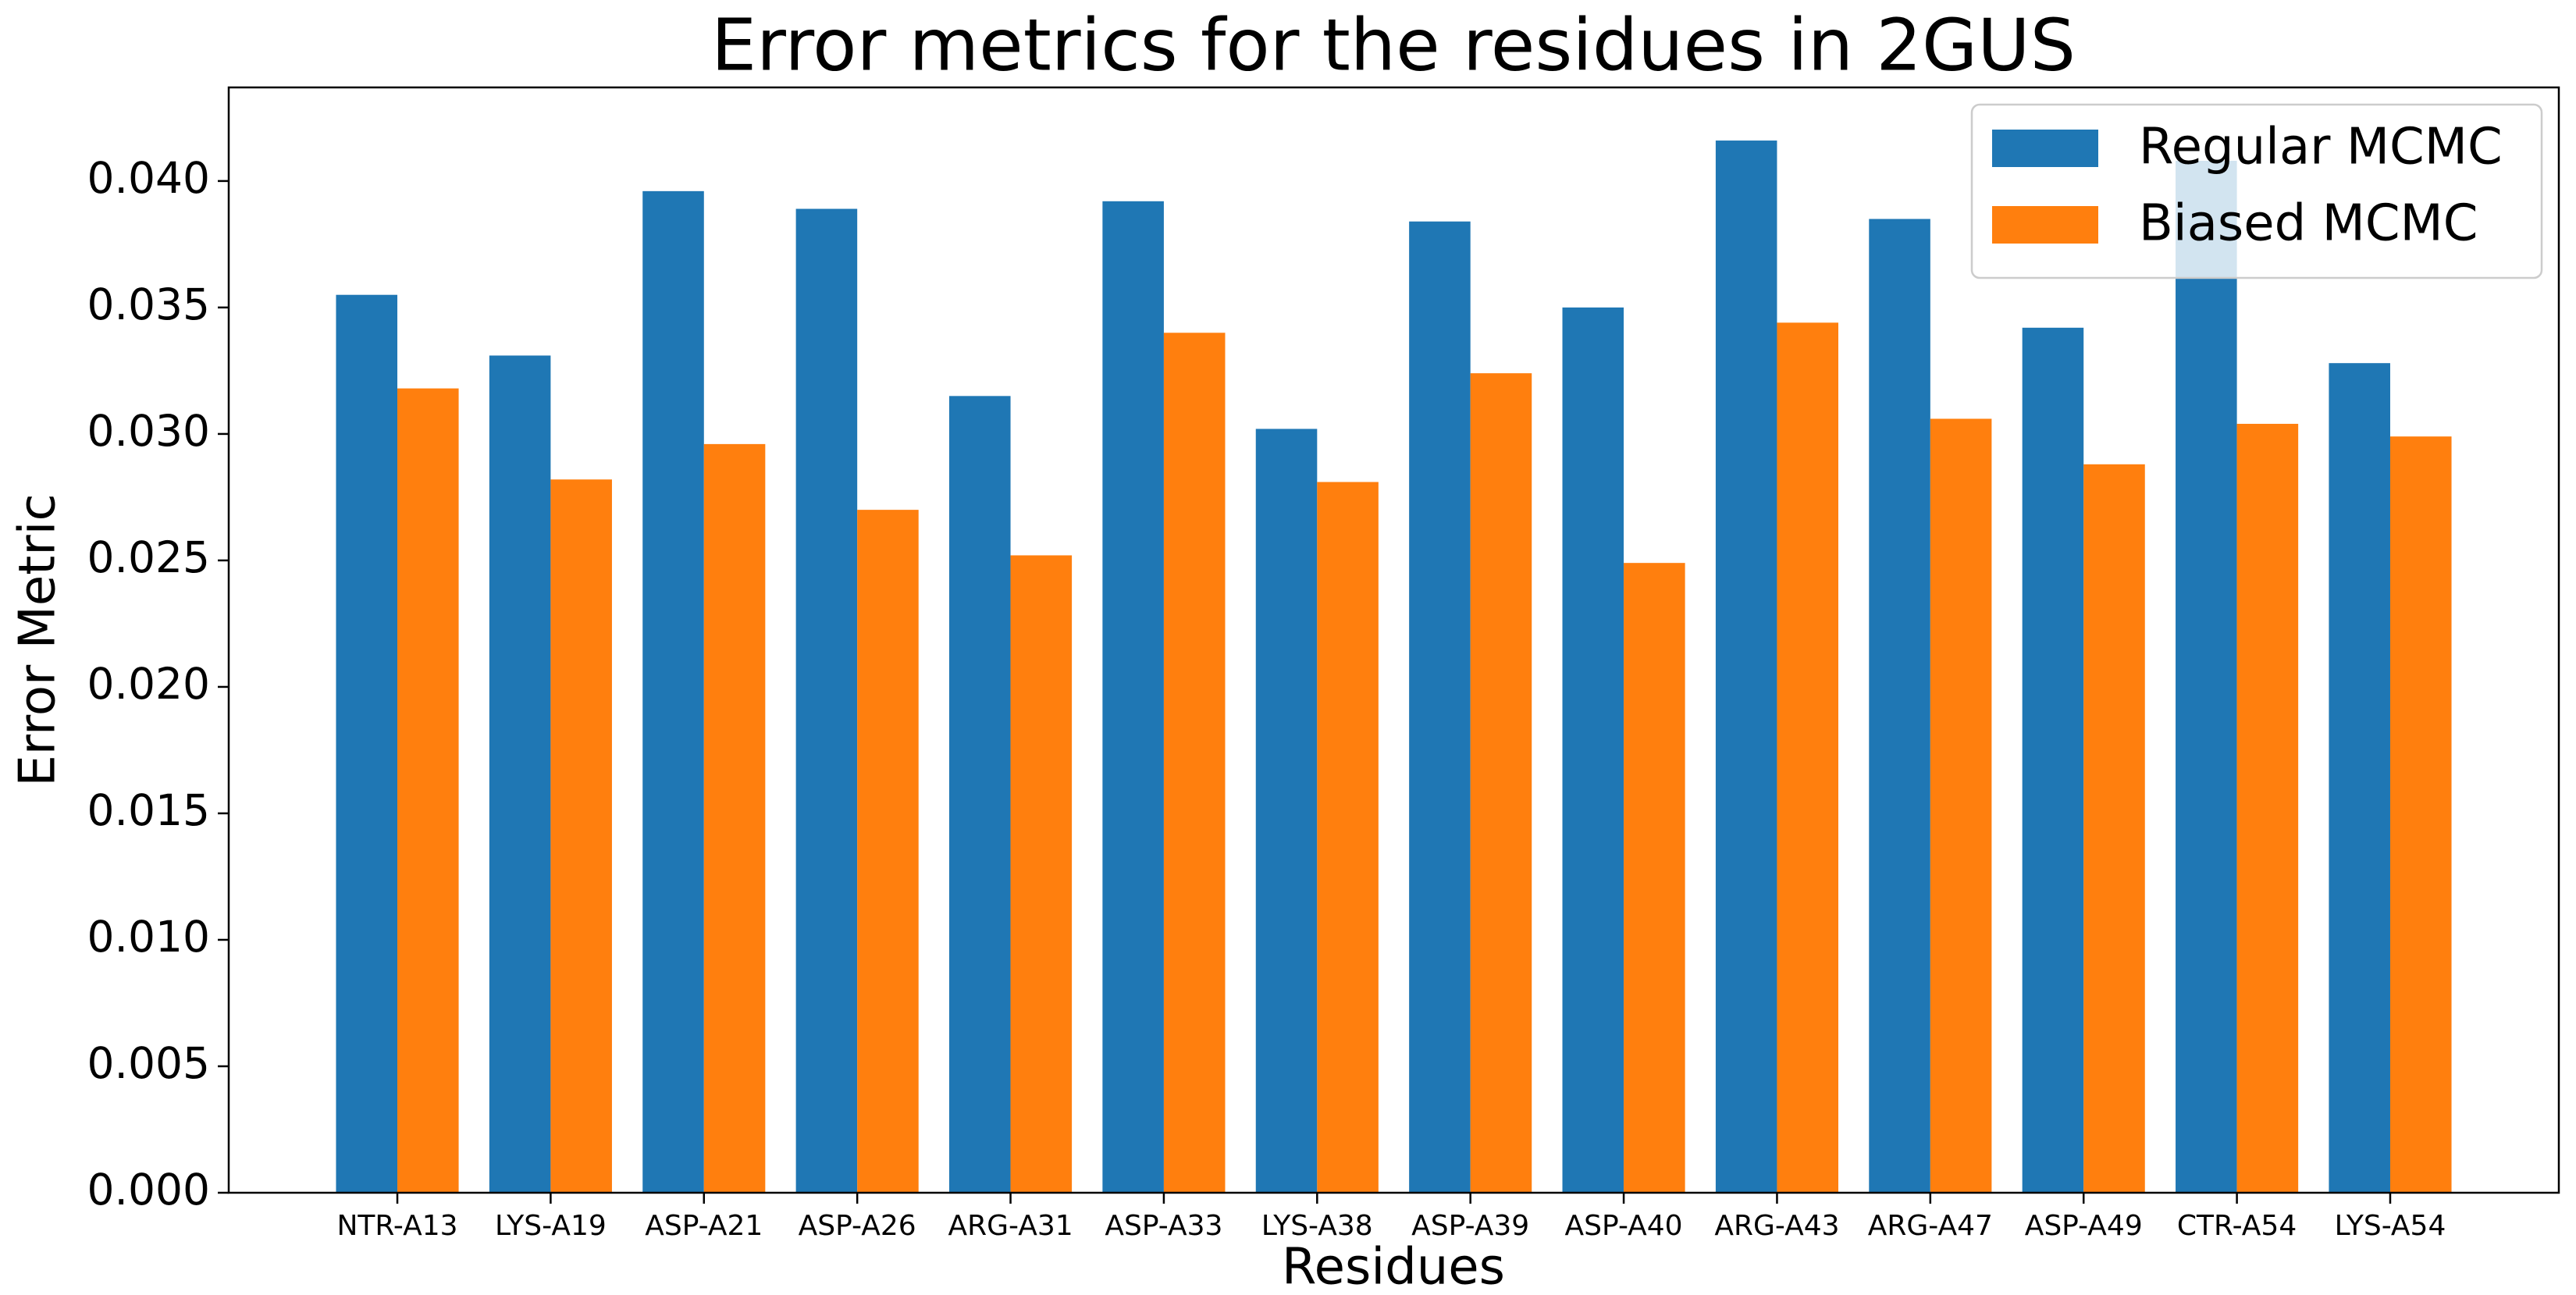 This screenshot has width=2576, height=1295. What do you see at coordinates (148, 1190) in the screenshot?
I see `y-tick-label: 0.000` at bounding box center [148, 1190].